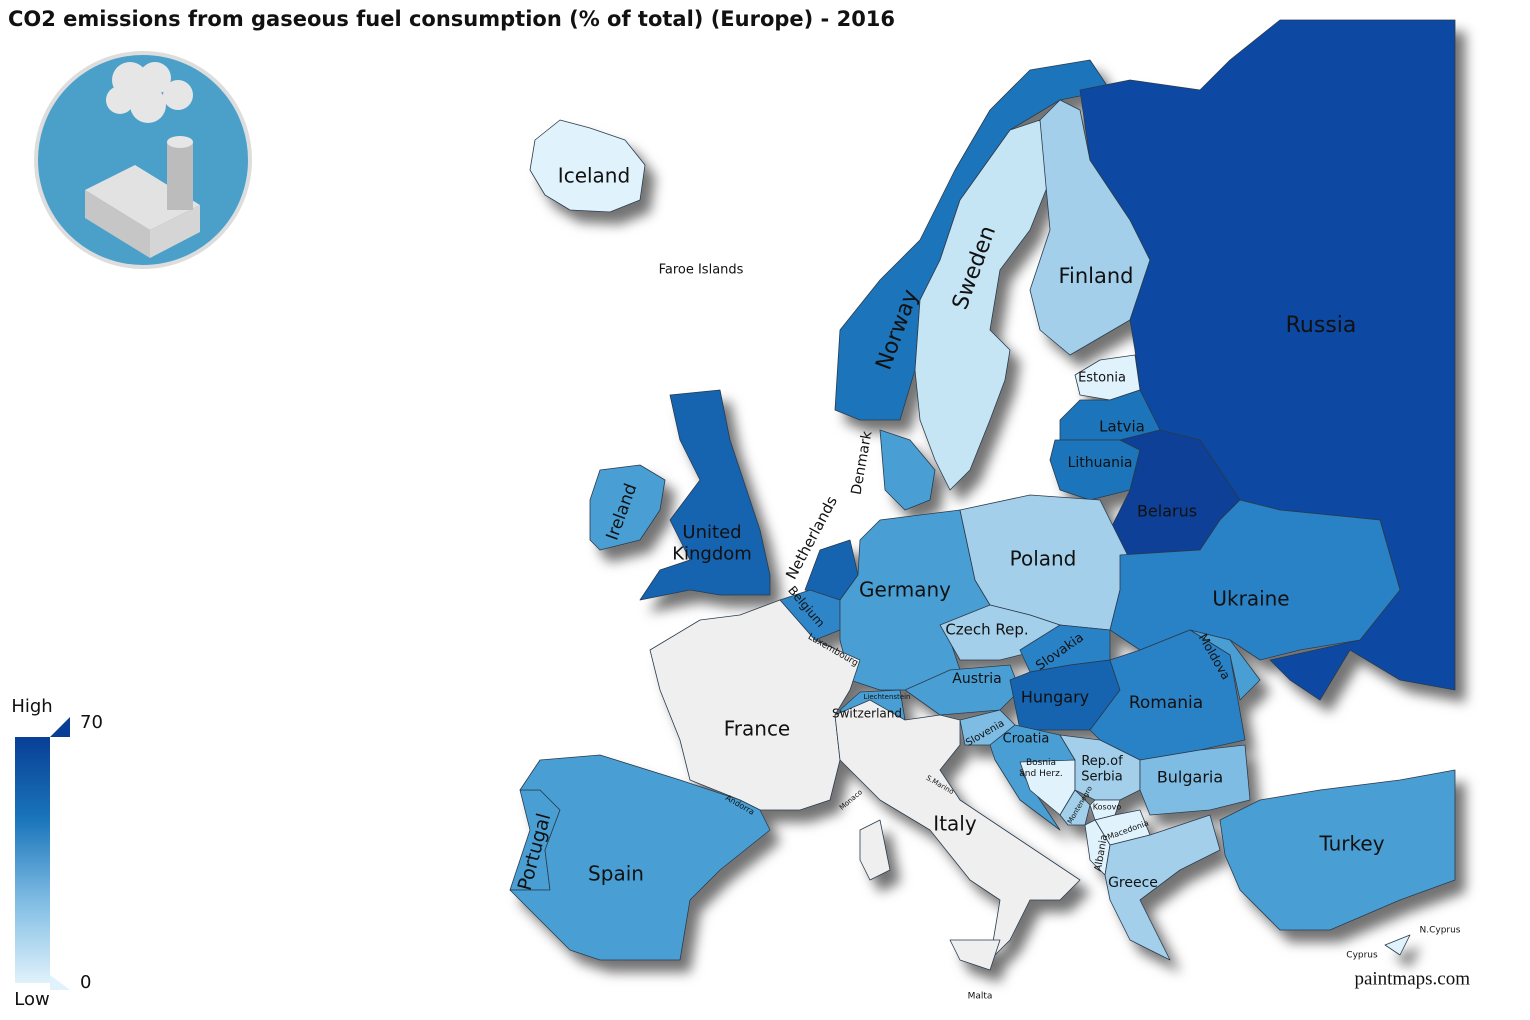 The width and height of the screenshot is (1530, 1020). What do you see at coordinates (701, 270) in the screenshot?
I see `country-label: Faroe Islands` at bounding box center [701, 270].